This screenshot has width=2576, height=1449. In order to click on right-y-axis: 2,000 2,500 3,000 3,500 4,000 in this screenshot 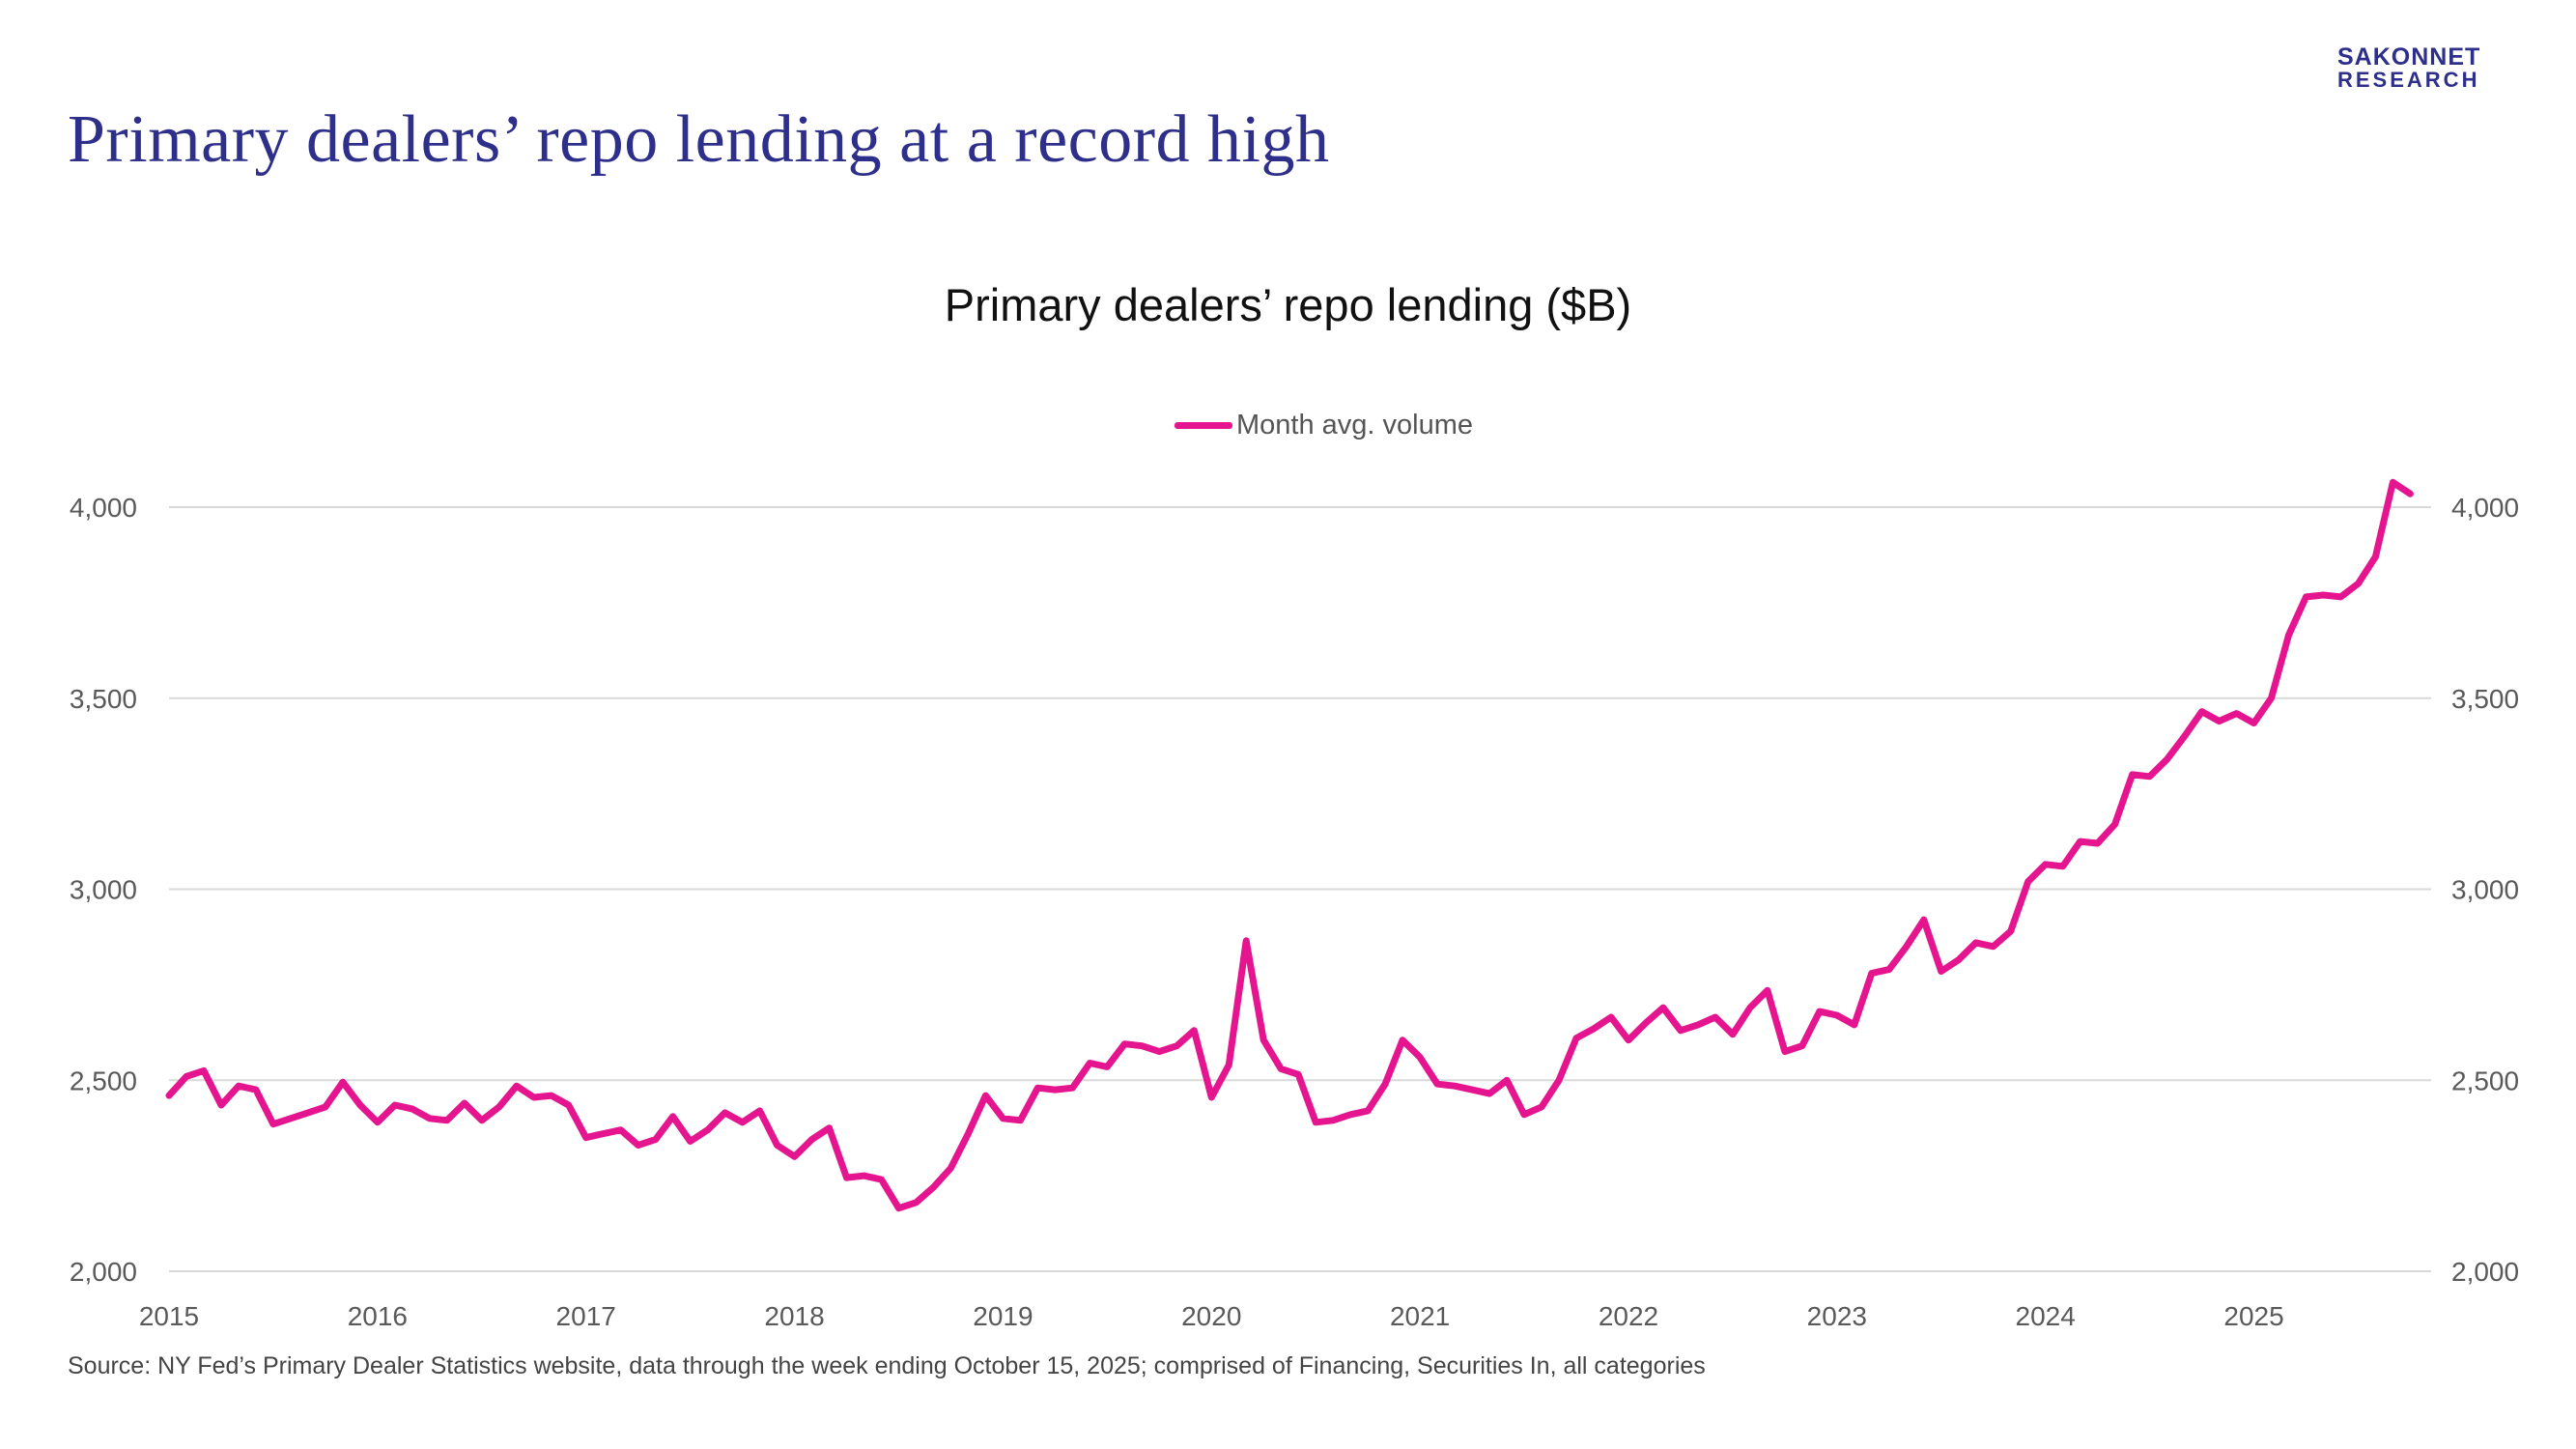, I will do `click(2485, 890)`.